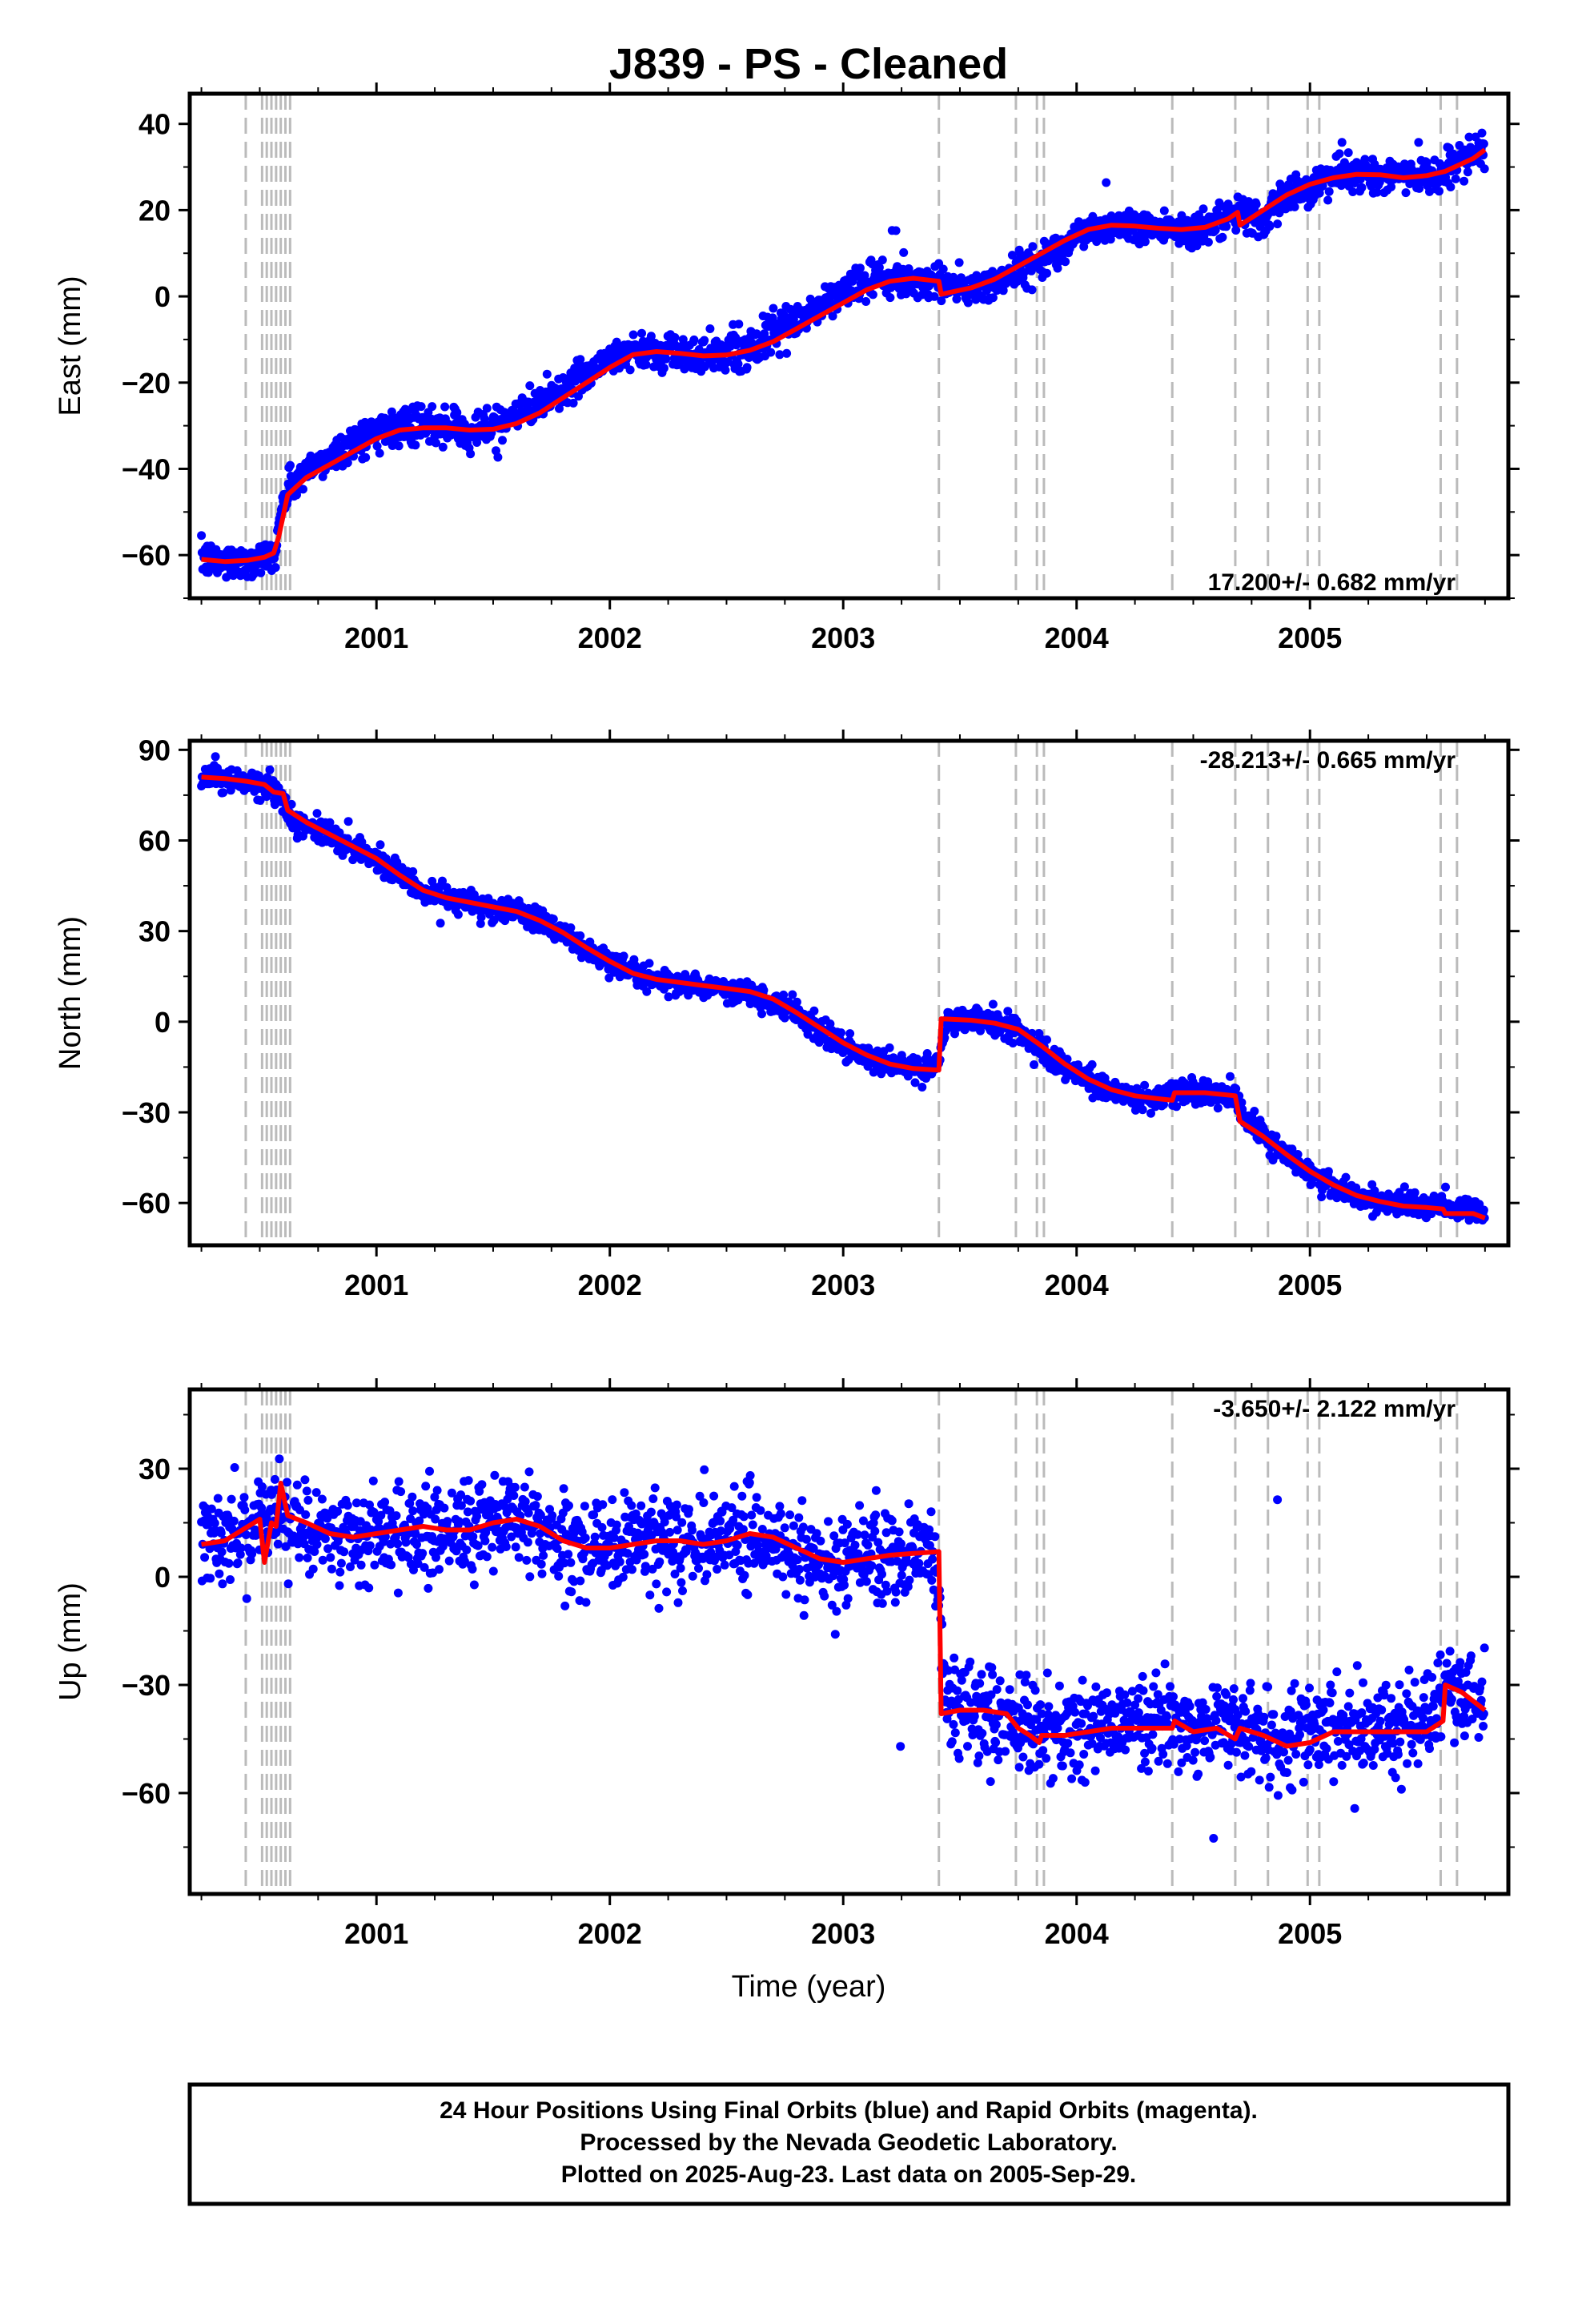 This screenshot has height=2324, width=1582. What do you see at coordinates (155, 840) in the screenshot?
I see `y-tick-label: 60` at bounding box center [155, 840].